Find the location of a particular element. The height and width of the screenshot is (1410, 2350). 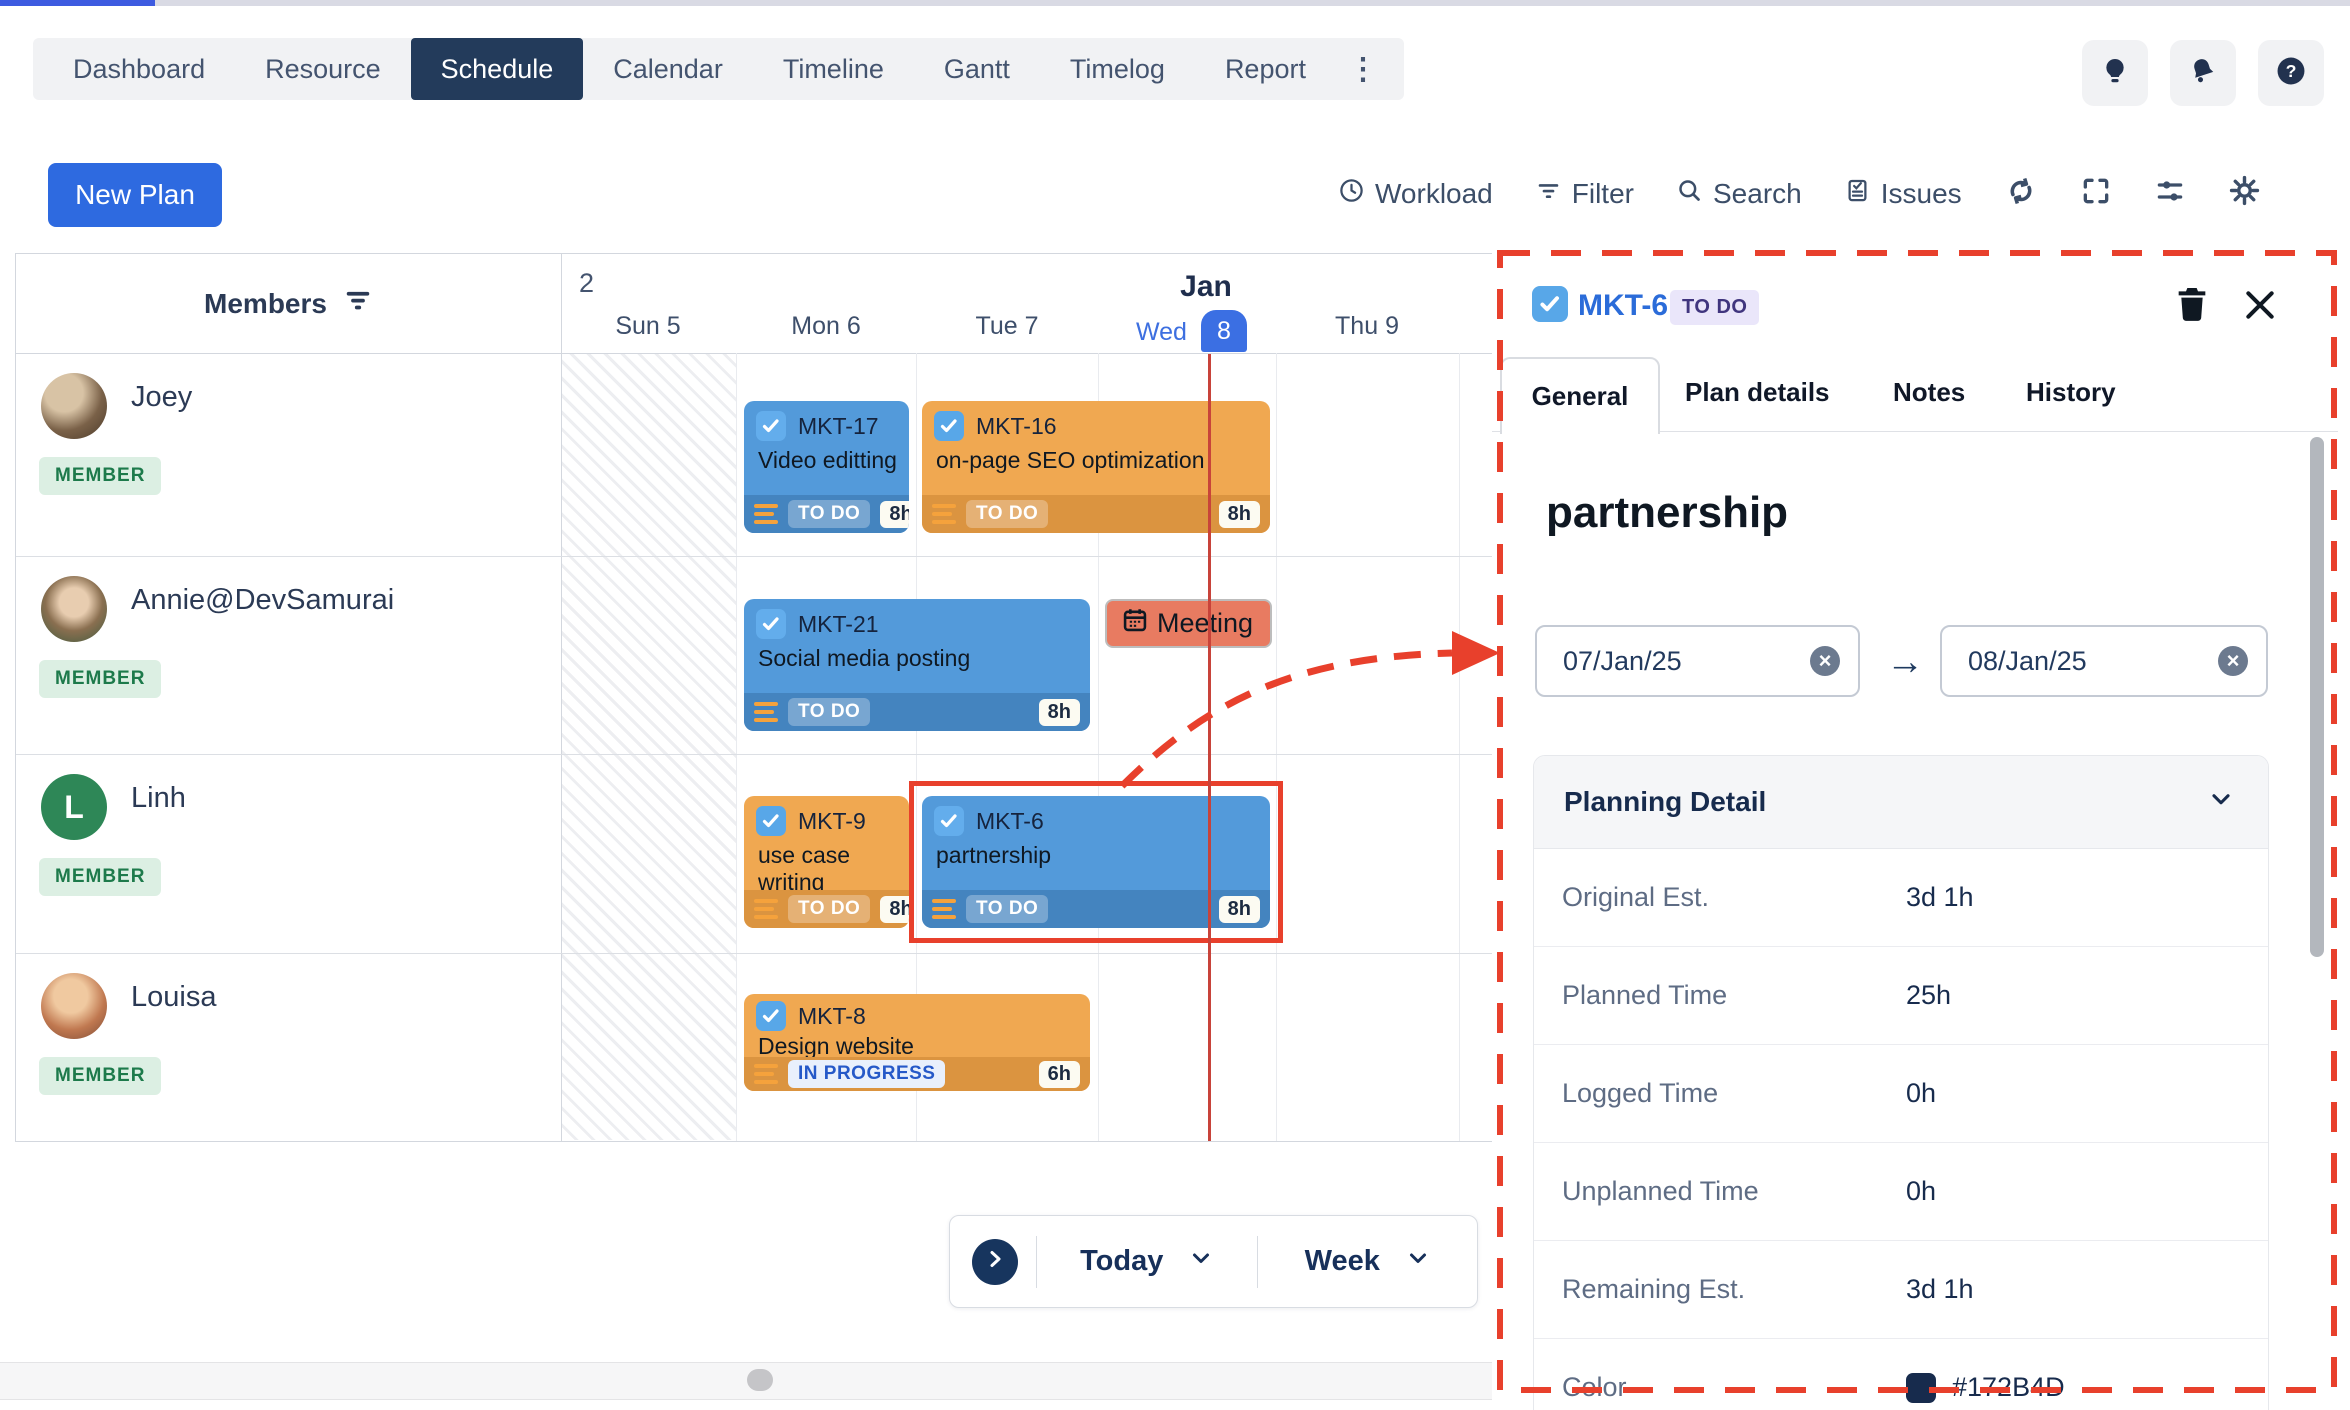

schedule-toolbar: Workload Filter Search Issues is located at coordinates (1799, 194).